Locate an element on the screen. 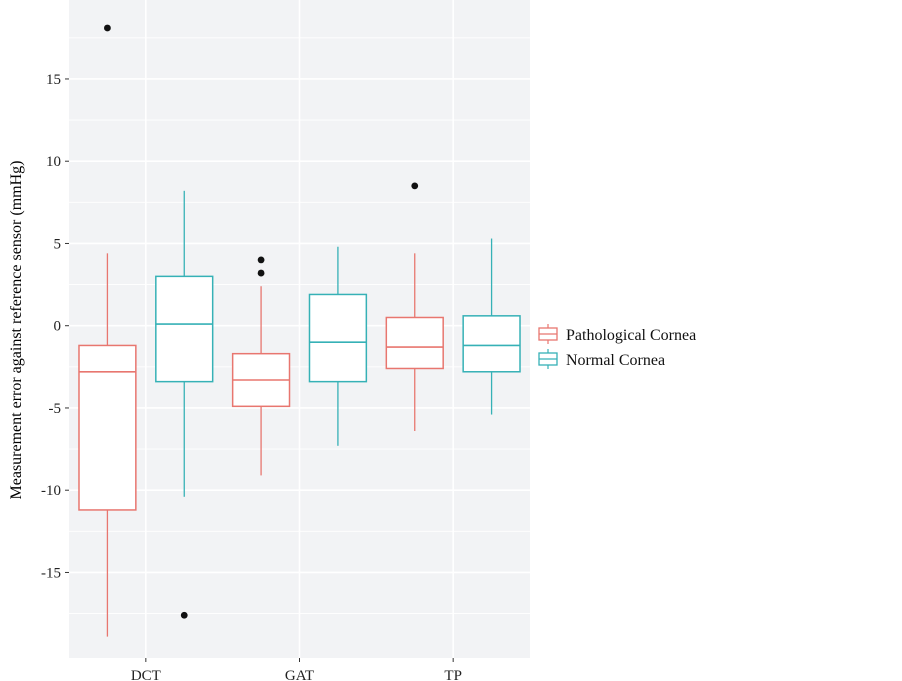 Image resolution: width=902 pixels, height=681 pixels. box-tp-pathological is located at coordinates (414, 306).